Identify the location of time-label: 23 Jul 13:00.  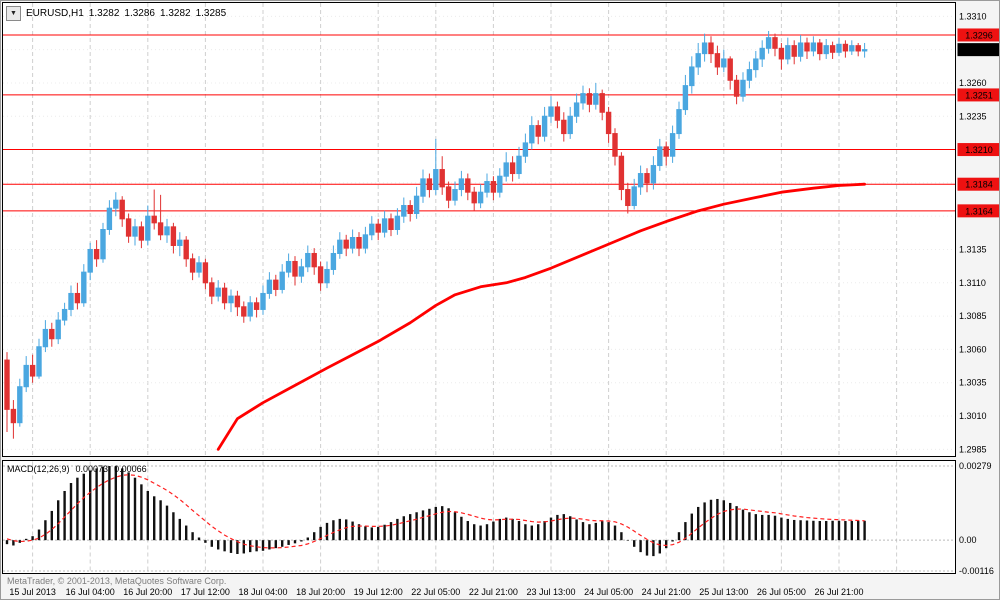
(550, 592).